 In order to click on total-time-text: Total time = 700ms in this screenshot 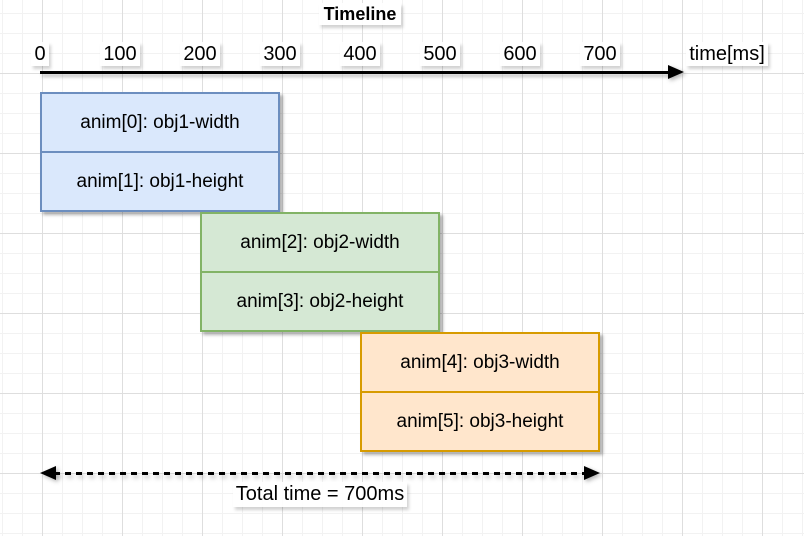, I will do `click(320, 494)`.